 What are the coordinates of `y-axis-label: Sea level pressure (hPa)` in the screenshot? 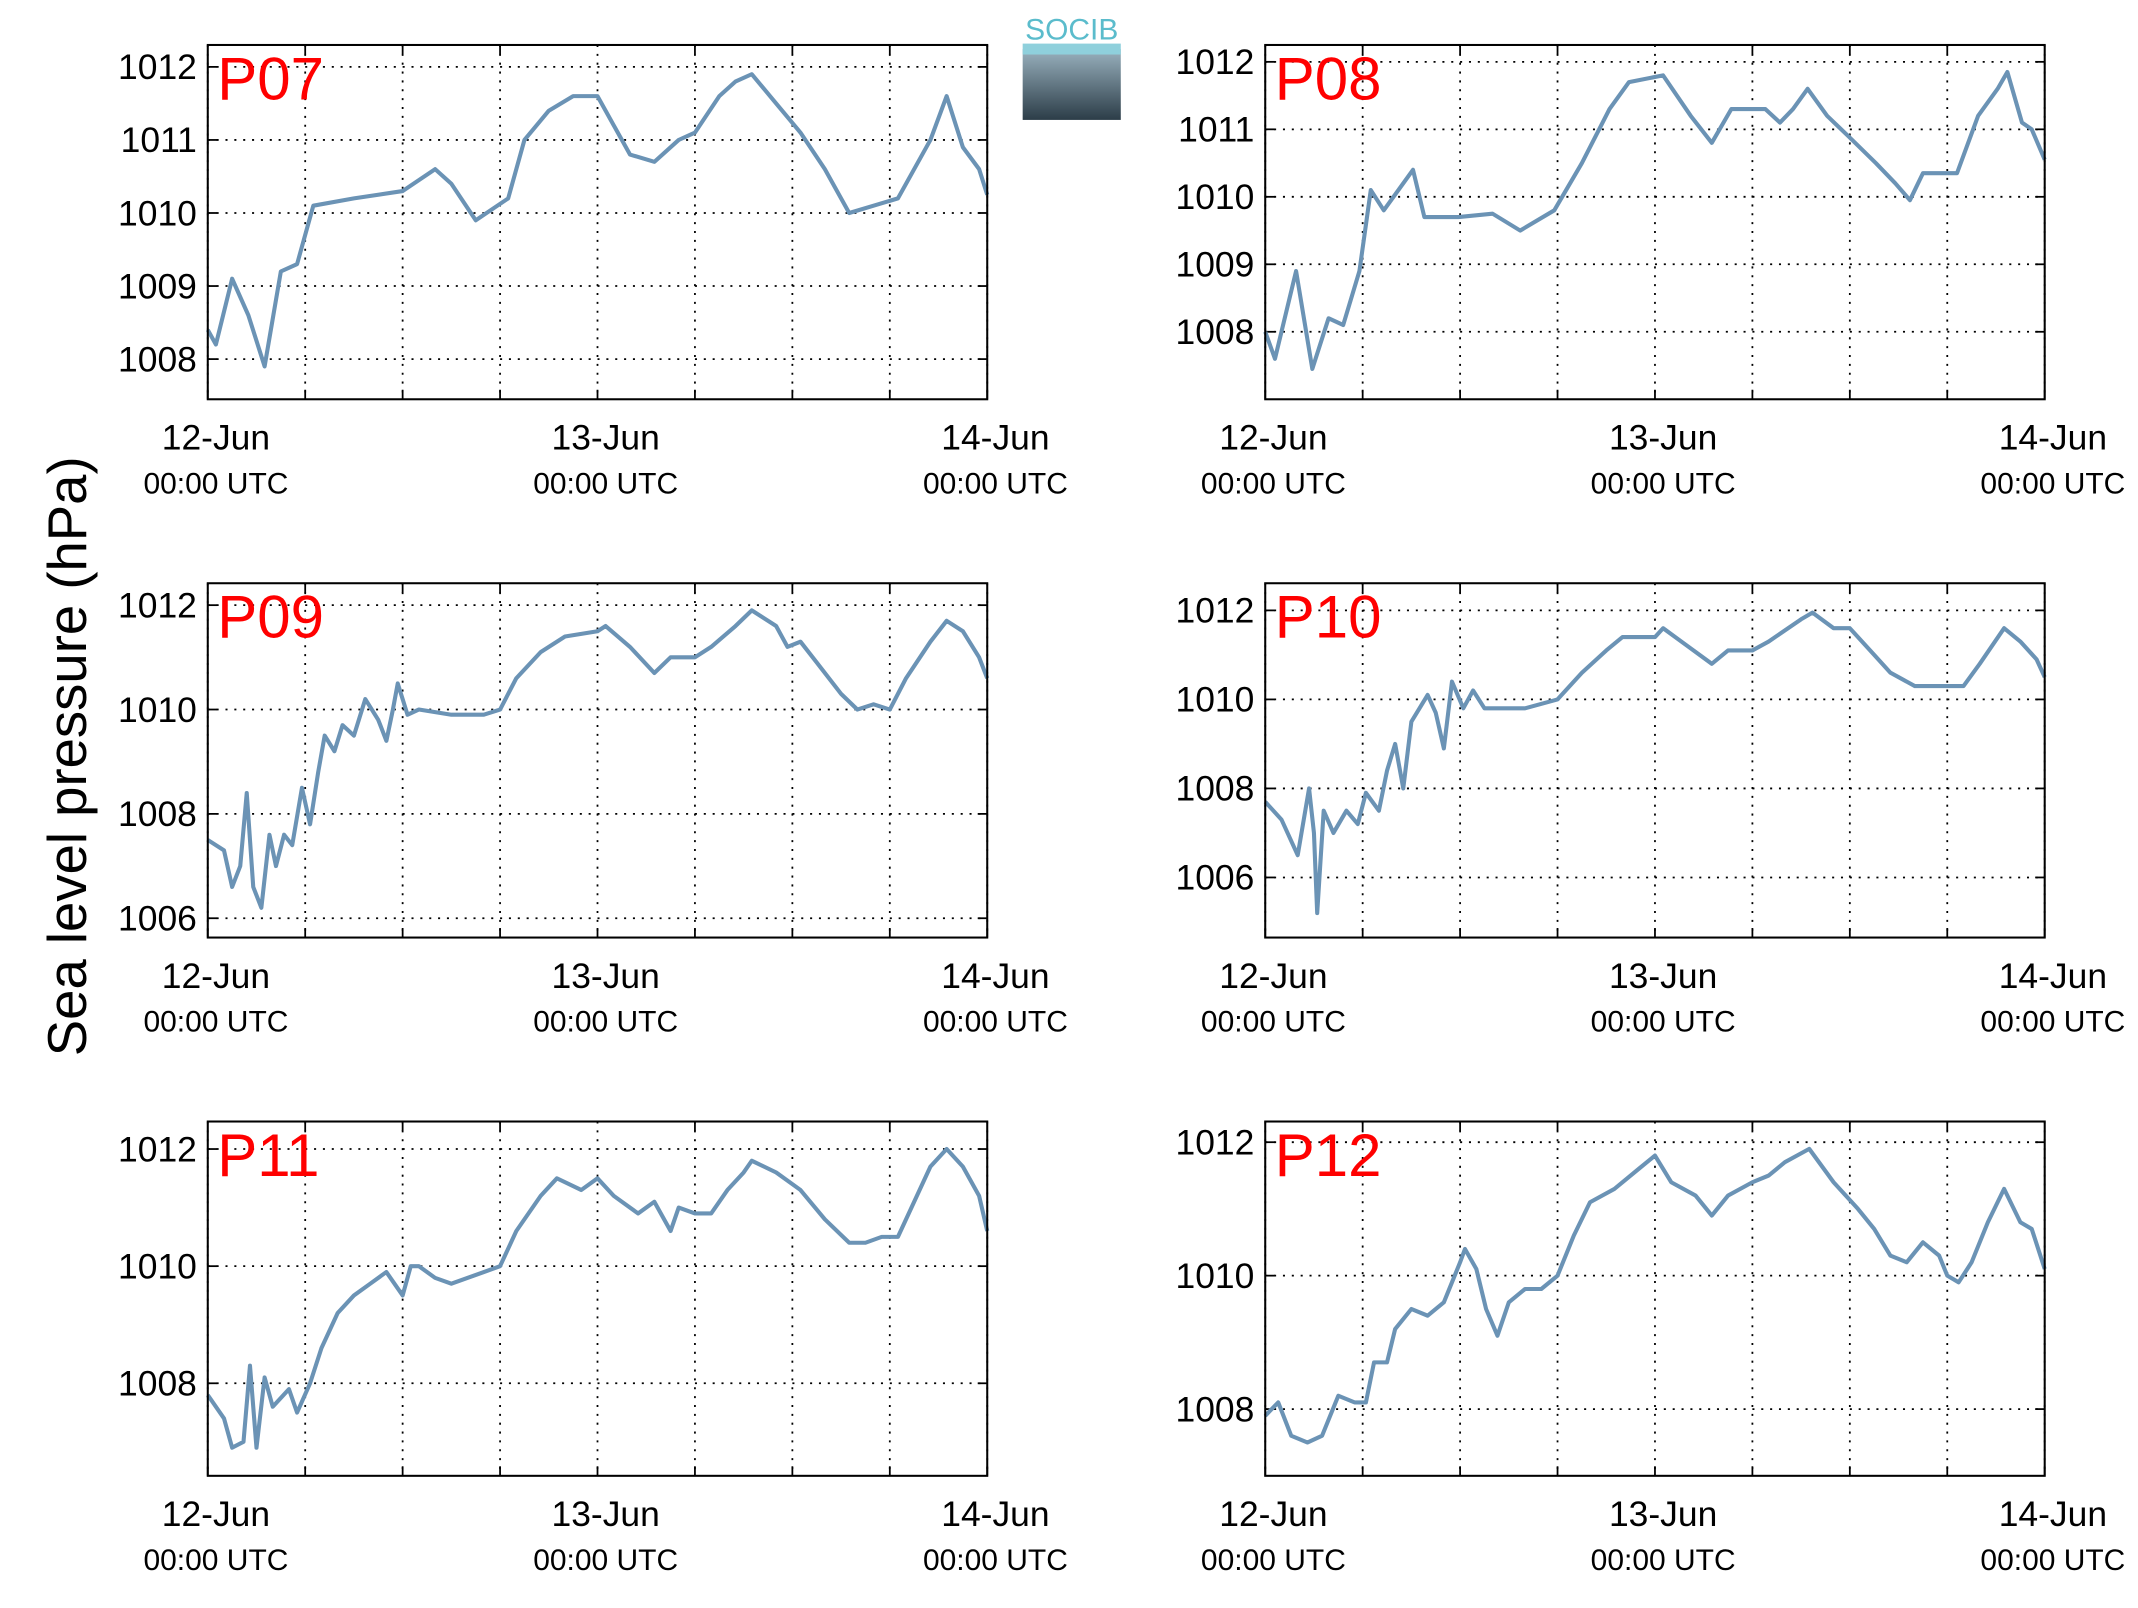 It's located at (67, 756).